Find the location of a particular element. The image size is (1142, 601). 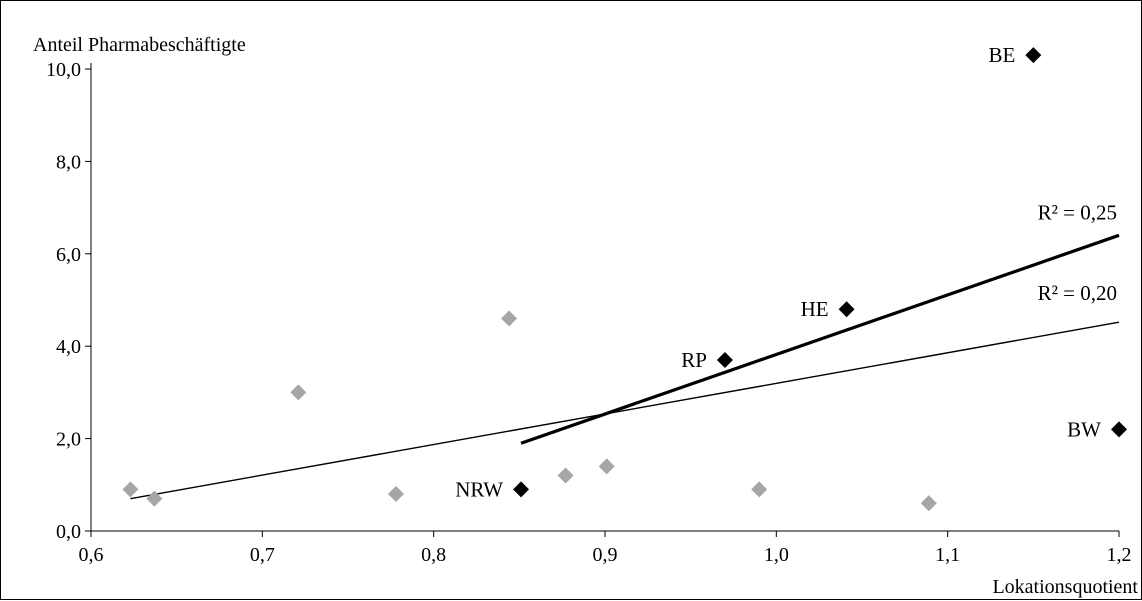

data-point-label: NRW is located at coordinates (479, 489).